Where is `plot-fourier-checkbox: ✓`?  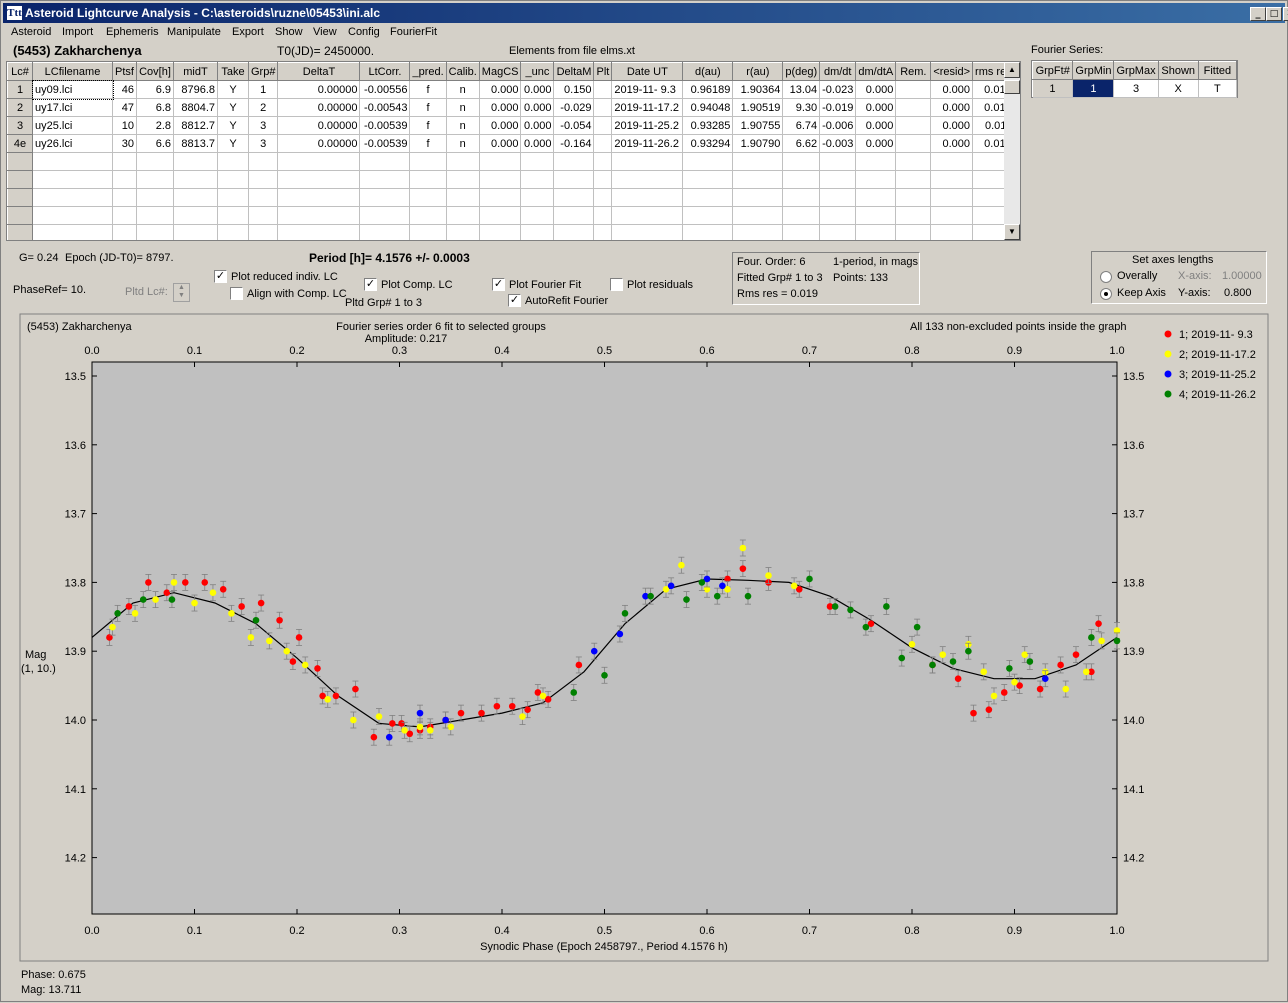
plot-fourier-checkbox: ✓ is located at coordinates (498, 284).